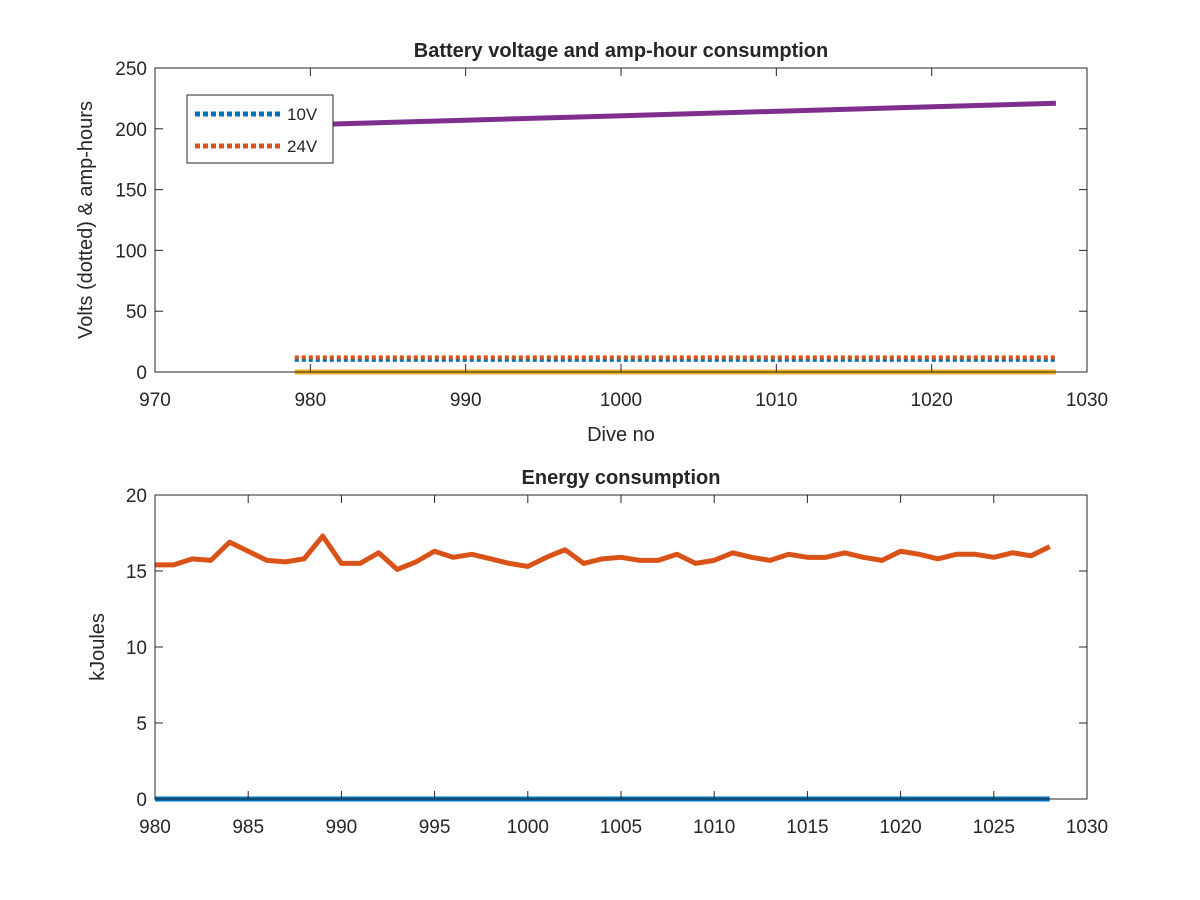  What do you see at coordinates (621, 51) in the screenshot?
I see `voltage-plot-title: Battery voltage and amp-hour consumption` at bounding box center [621, 51].